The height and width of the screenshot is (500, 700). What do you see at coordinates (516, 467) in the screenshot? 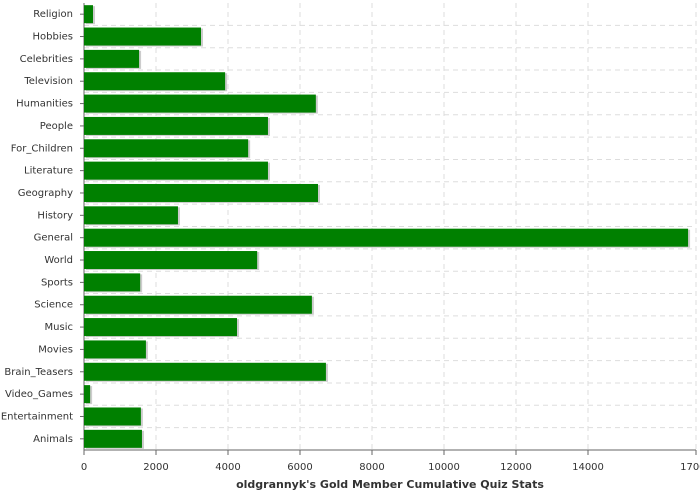
I see `x-tick-label: 12000` at bounding box center [516, 467].